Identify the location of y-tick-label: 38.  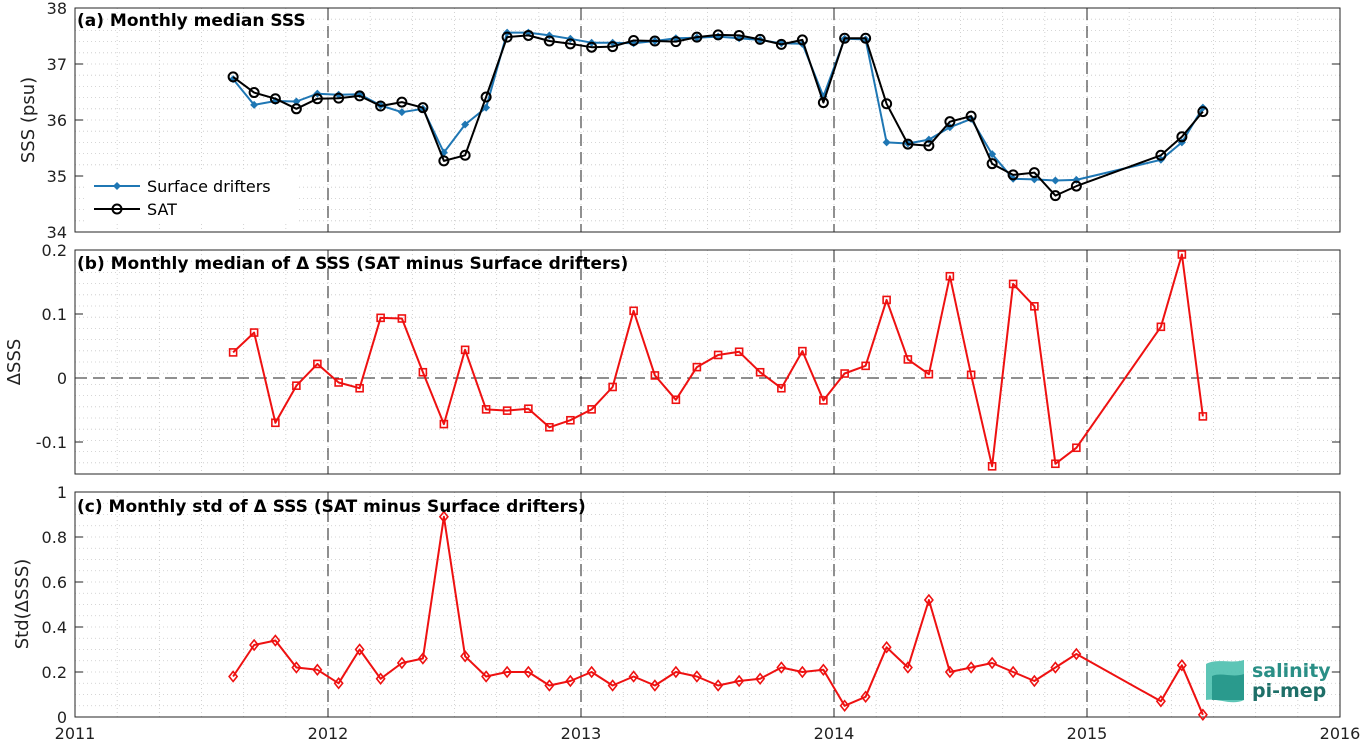
(57, 9).